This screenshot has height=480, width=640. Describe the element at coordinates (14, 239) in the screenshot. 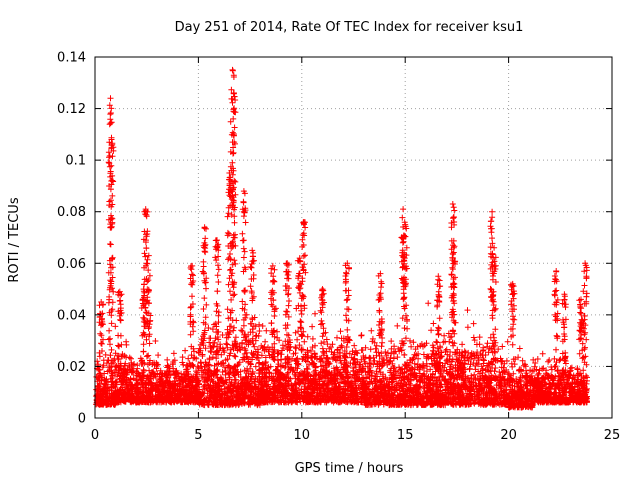

I see `y-axis-label: ROTI / TECUs` at that location.